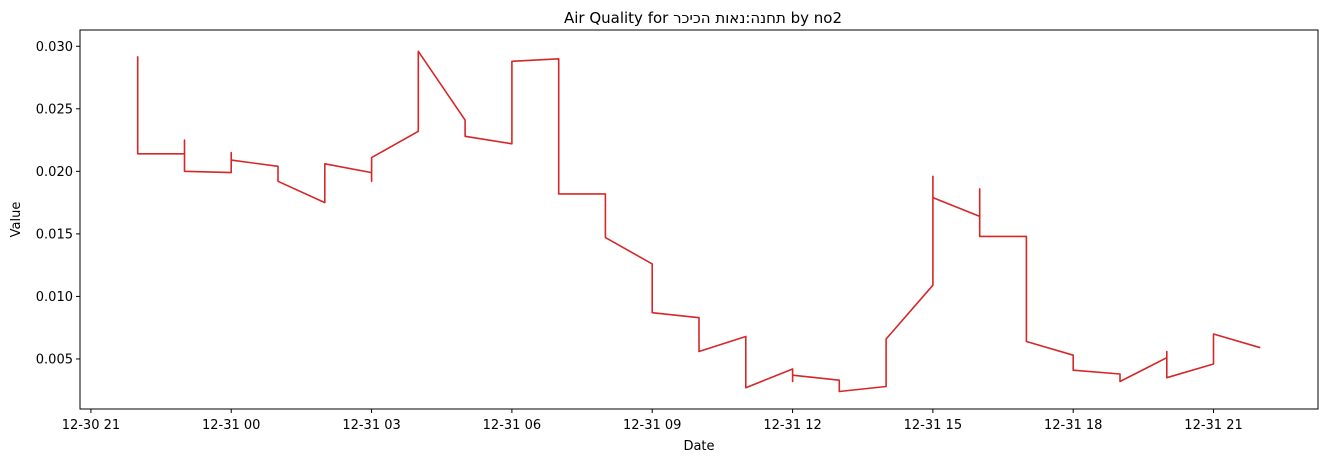  I want to click on x-tick-label: 12-30 21, so click(91, 425).